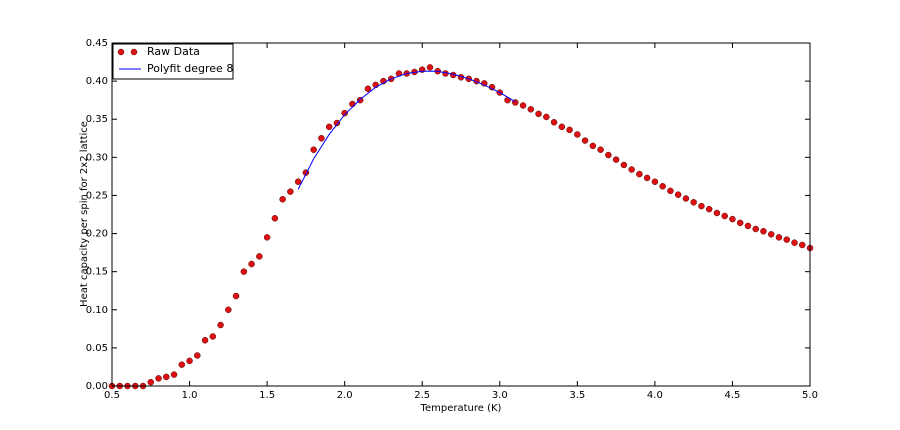  What do you see at coordinates (97, 43) in the screenshot?
I see `y-tick-label: 0.45` at bounding box center [97, 43].